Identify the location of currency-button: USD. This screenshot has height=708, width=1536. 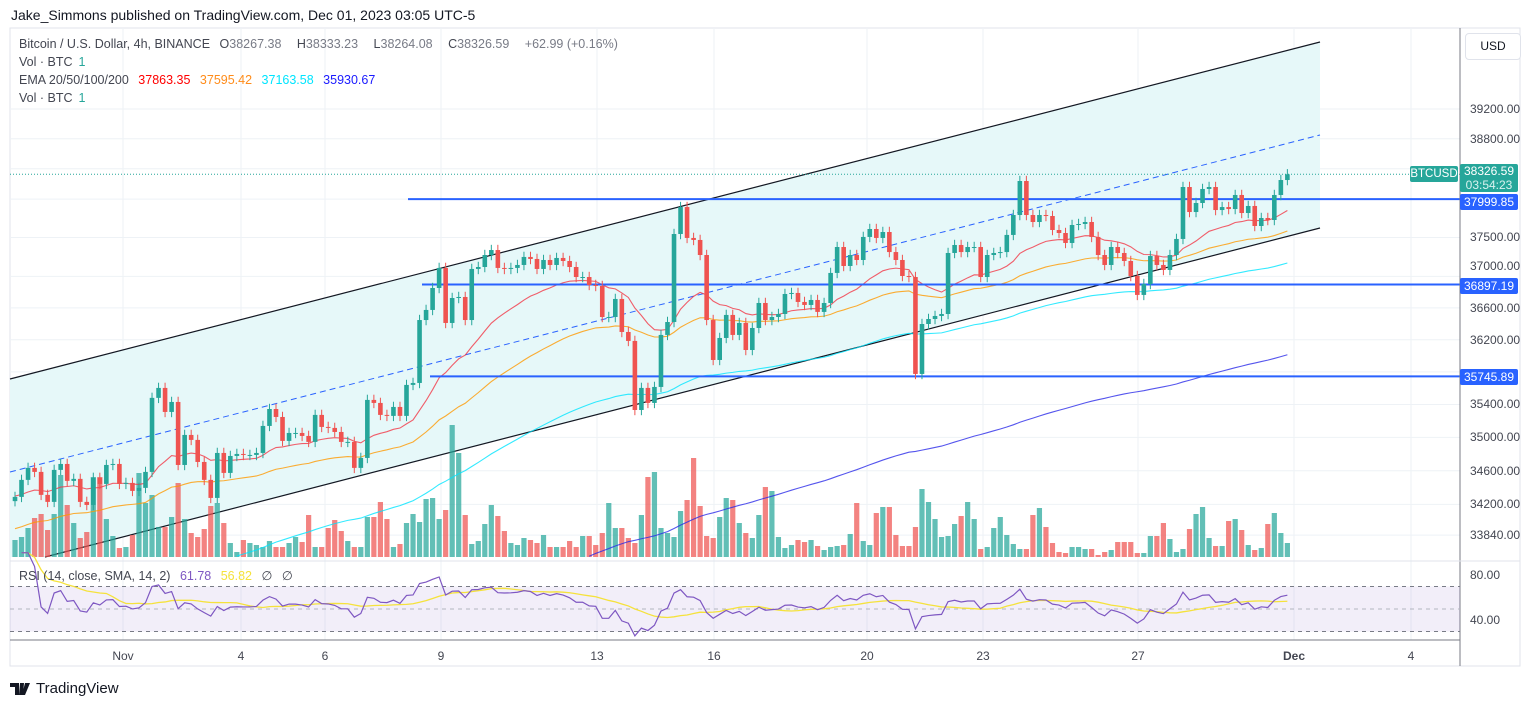
(1493, 46).